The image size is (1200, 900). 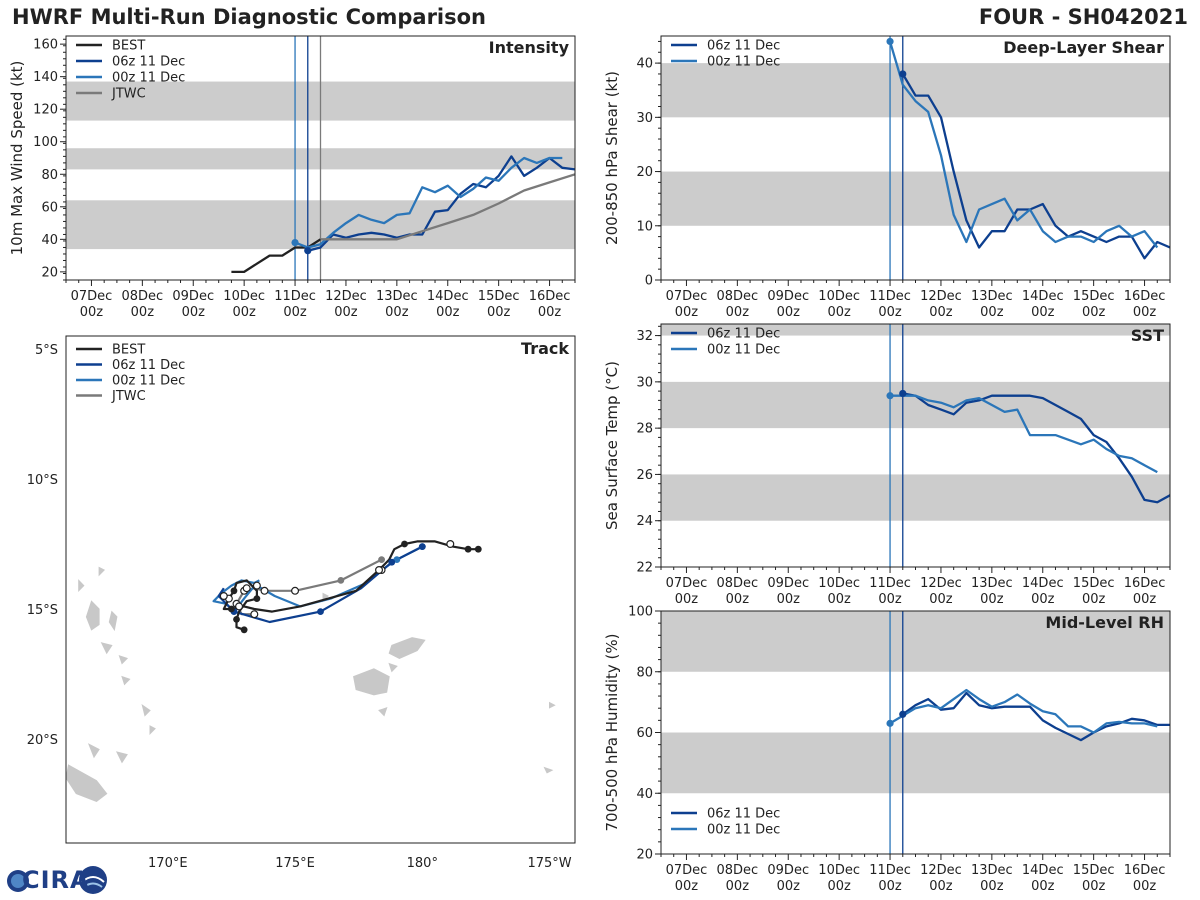 I want to click on rh-ytick-label: 60, so click(x=644, y=733).